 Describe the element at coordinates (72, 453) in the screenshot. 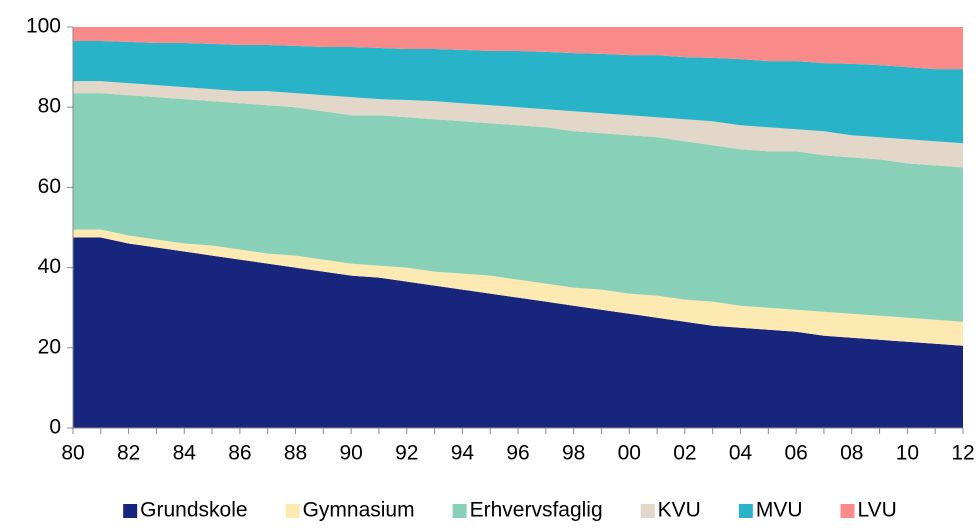

I see `x-tick-label: 80` at that location.